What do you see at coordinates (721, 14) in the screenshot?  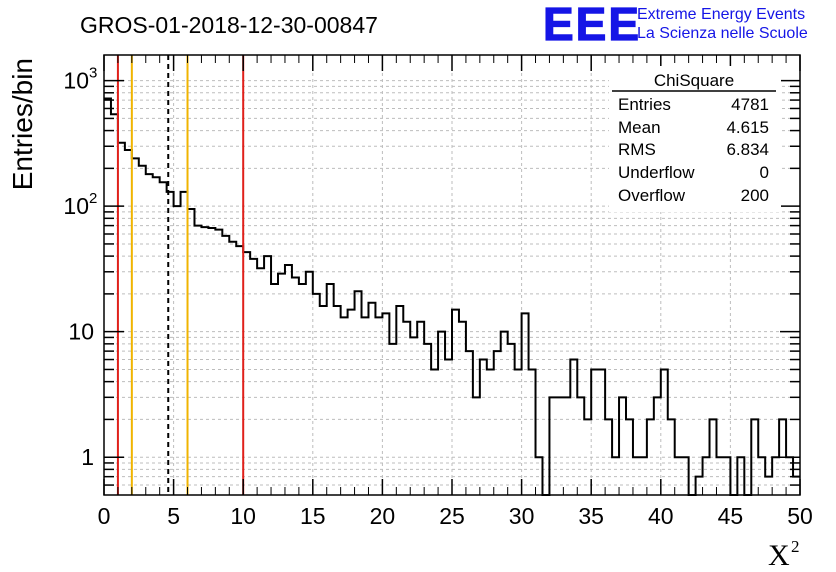 I see `eee-logo-line-1: Extreme Energy Events` at bounding box center [721, 14].